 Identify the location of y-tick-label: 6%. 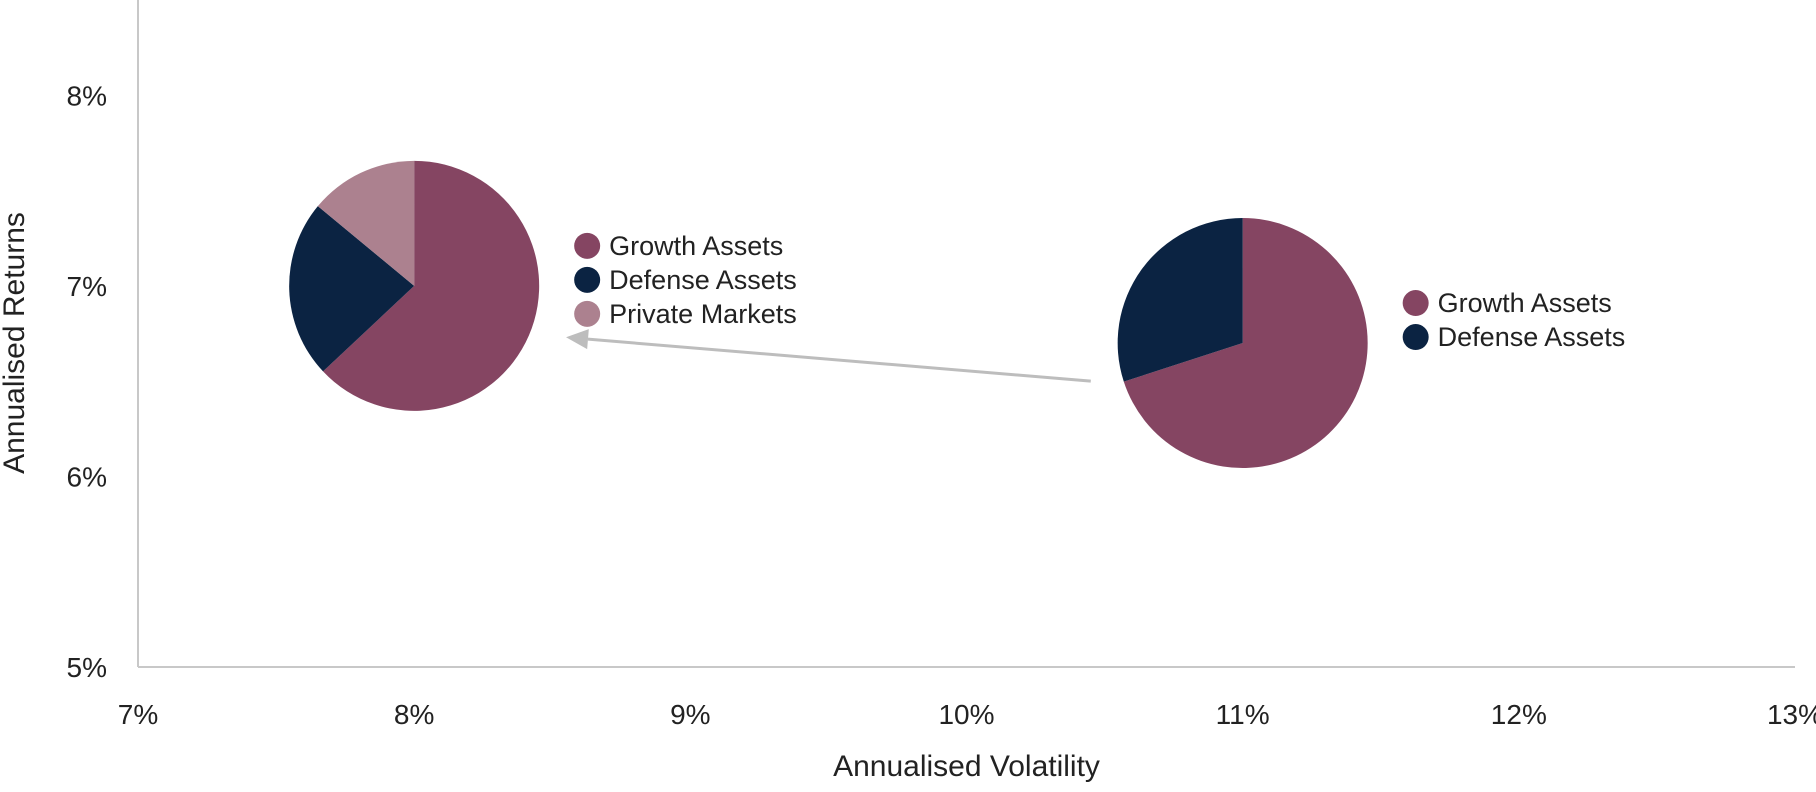
(87, 476).